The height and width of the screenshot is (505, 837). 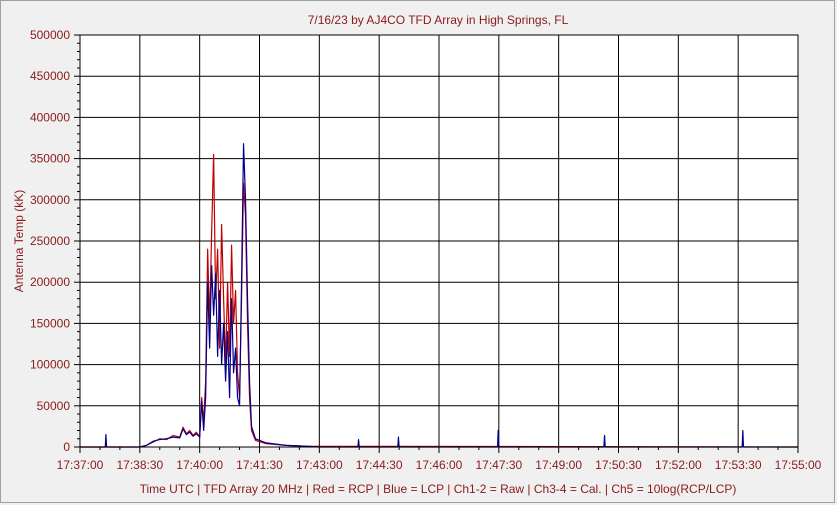 What do you see at coordinates (50, 365) in the screenshot?
I see `y-tick-label: 100000` at bounding box center [50, 365].